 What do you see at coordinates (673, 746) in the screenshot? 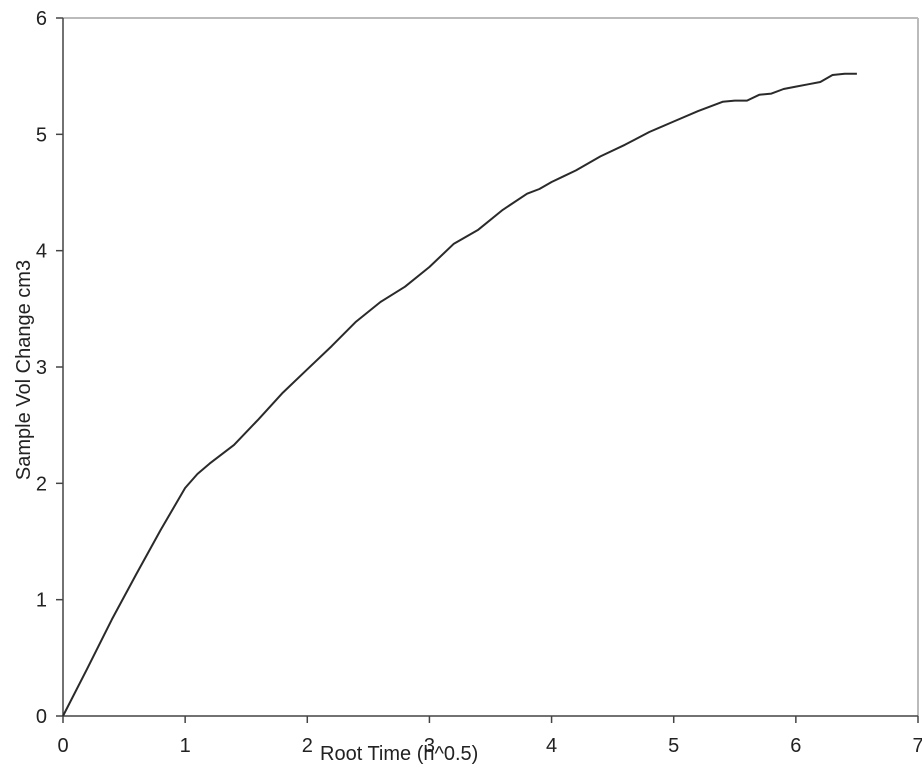
I see `x-tick-label: 5` at bounding box center [673, 746].